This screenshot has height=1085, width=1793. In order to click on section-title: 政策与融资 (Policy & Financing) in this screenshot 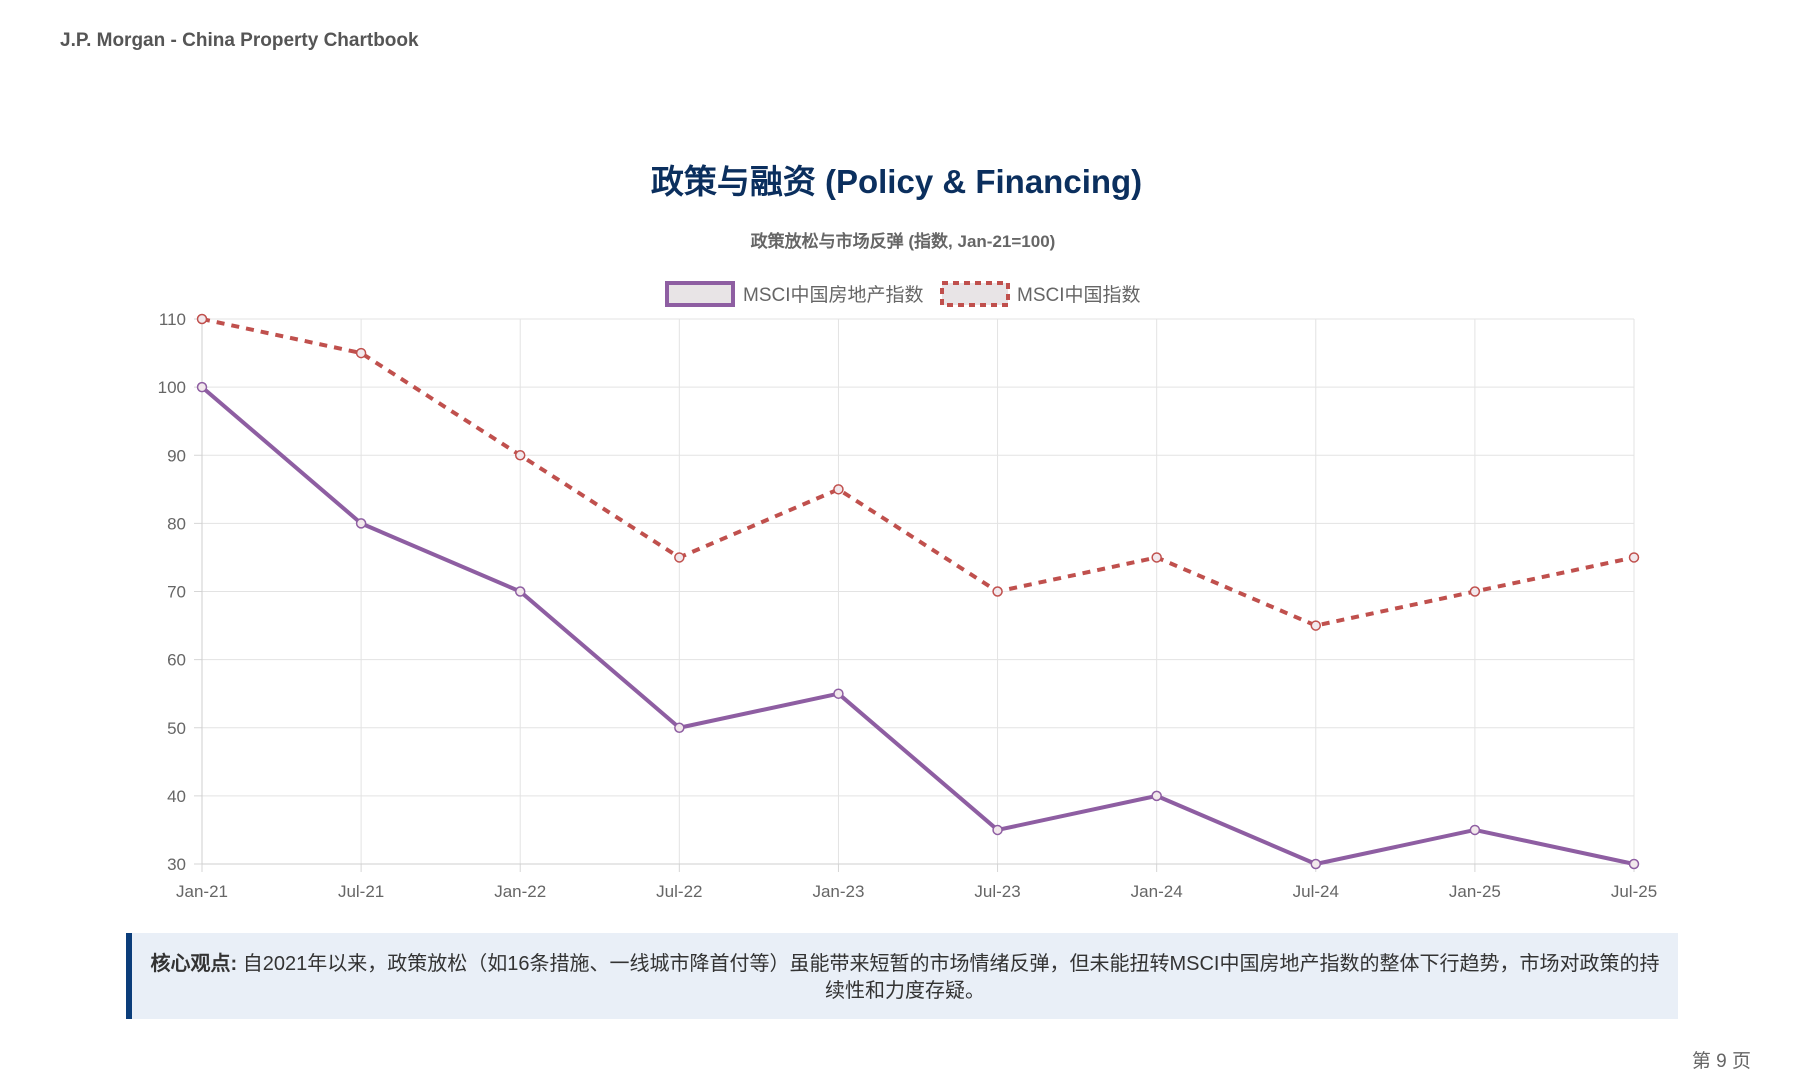, I will do `click(896, 181)`.